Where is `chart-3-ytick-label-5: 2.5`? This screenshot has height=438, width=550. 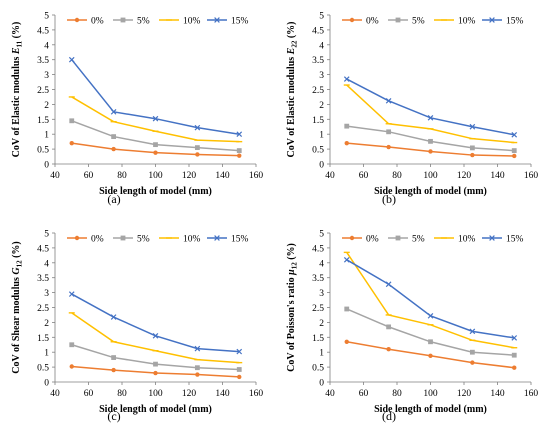
chart-3-ytick-label-5: 2.5 is located at coordinates (318, 309).